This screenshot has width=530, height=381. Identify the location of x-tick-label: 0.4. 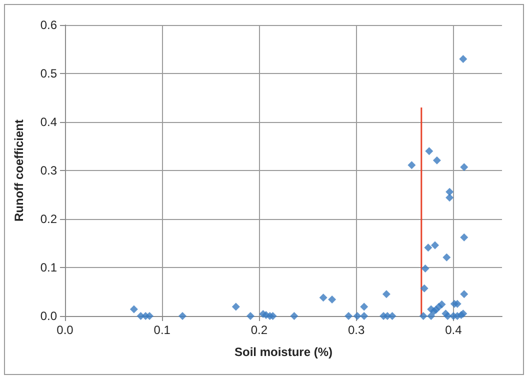
(453, 330).